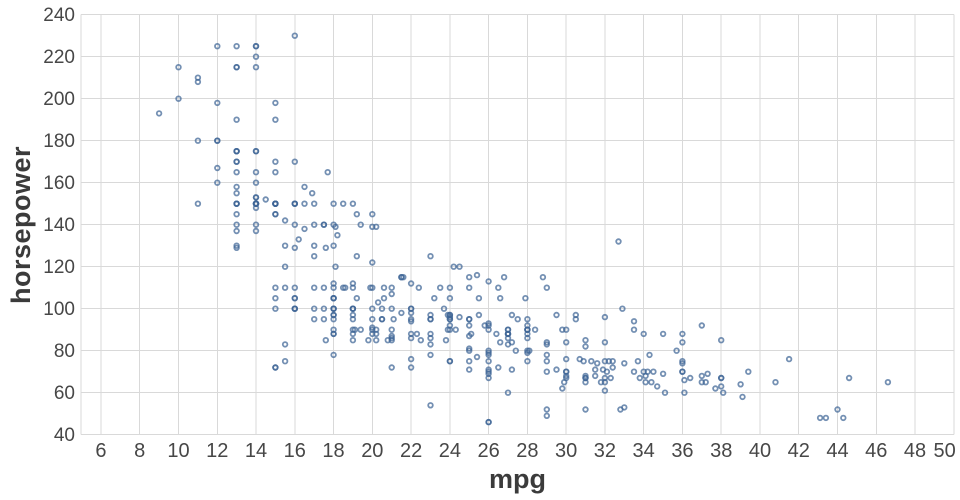 The image size is (960, 500). I want to click on y-tick-label: 120, so click(59, 267).